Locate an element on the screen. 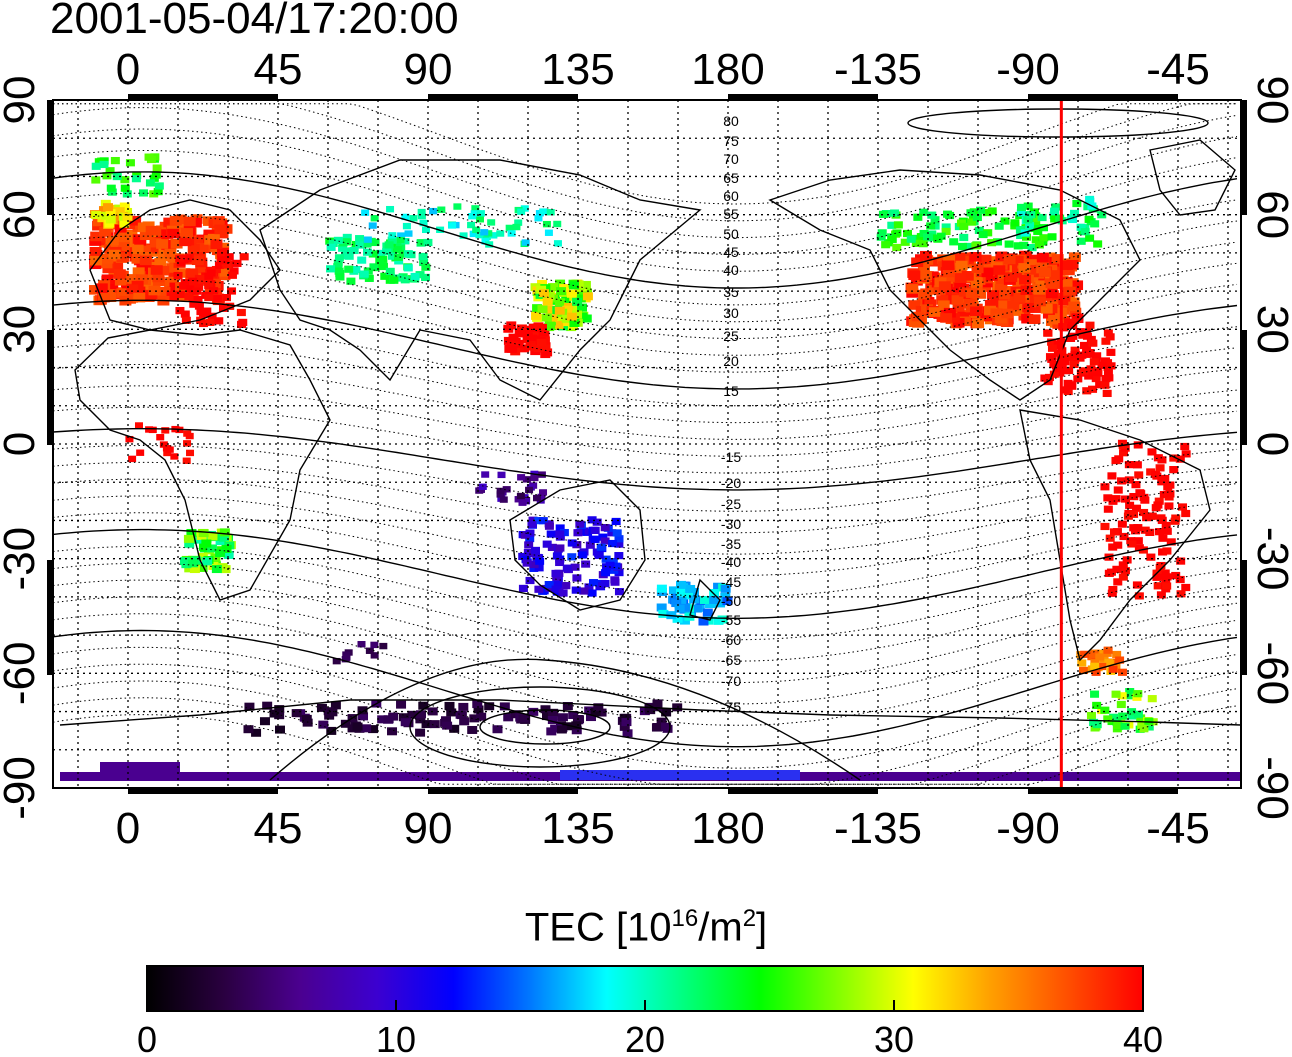  contour-label: 50 is located at coordinates (731, 234).